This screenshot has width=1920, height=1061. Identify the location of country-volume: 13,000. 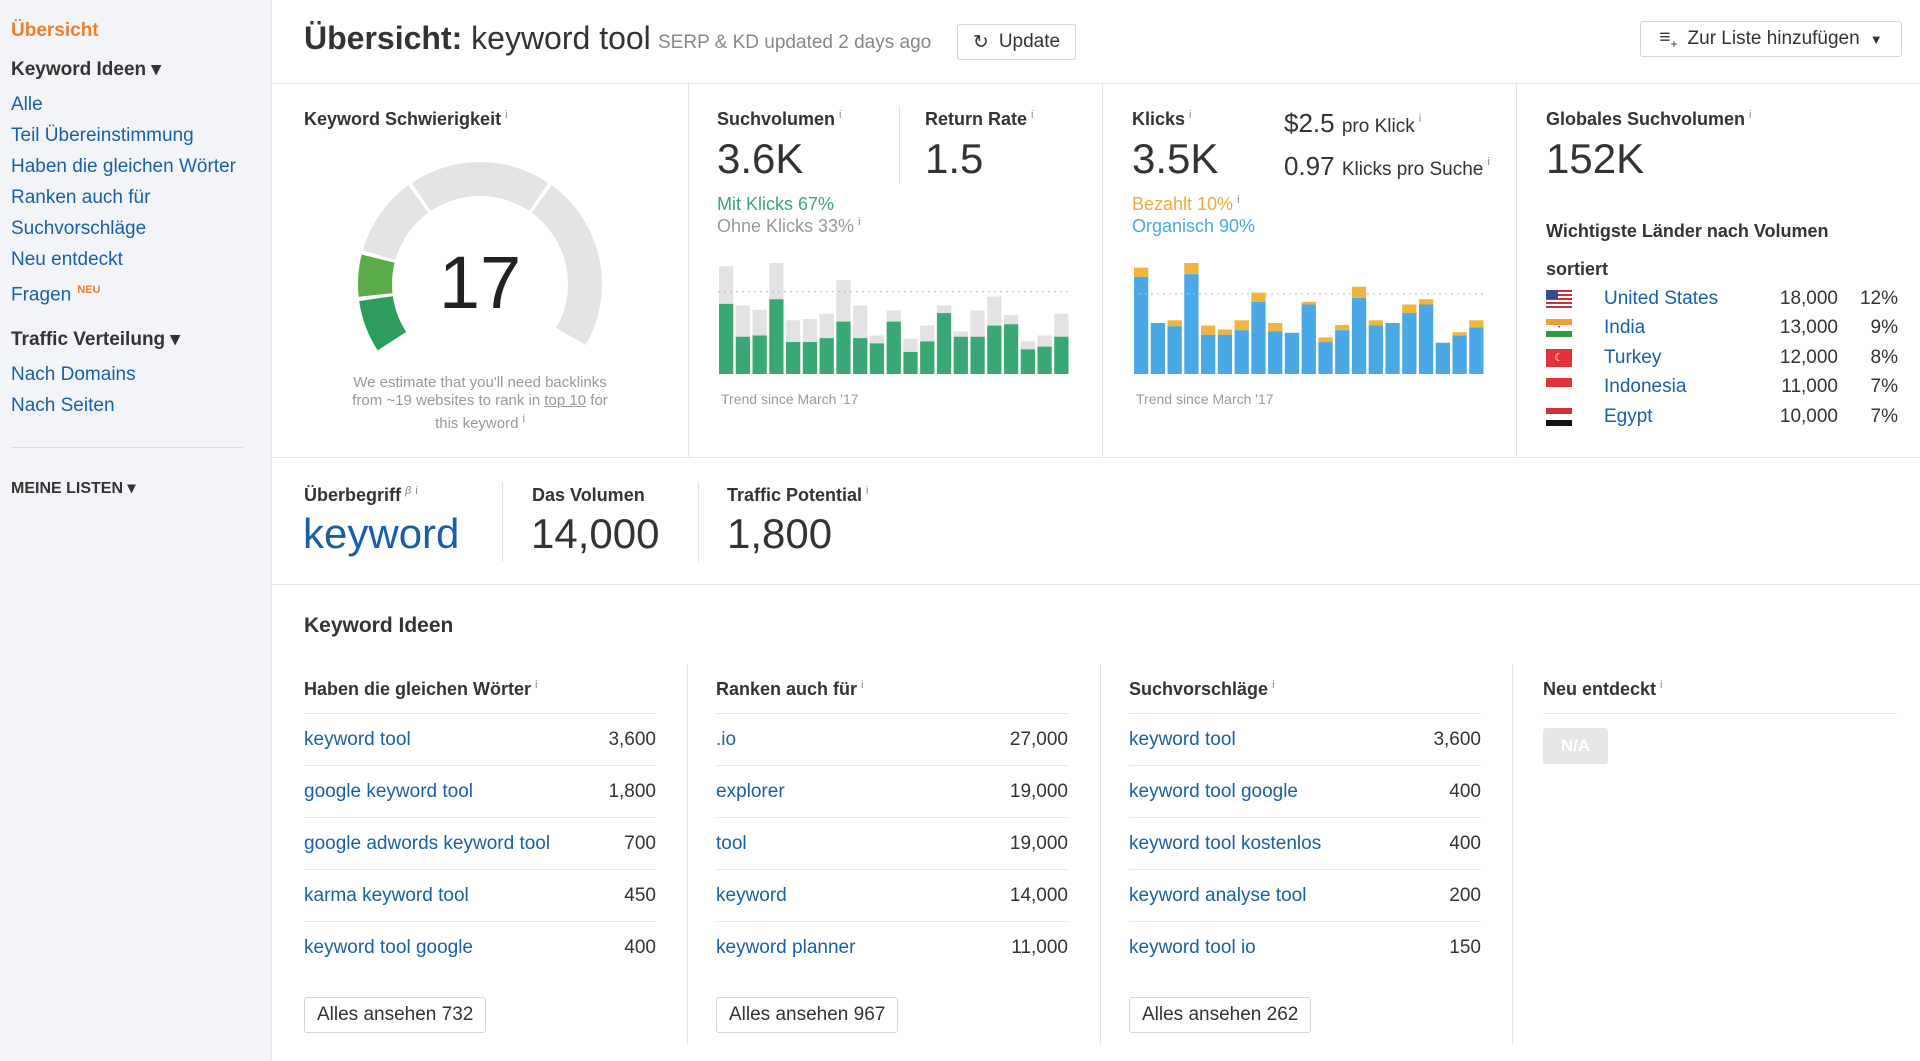
(1808, 327).